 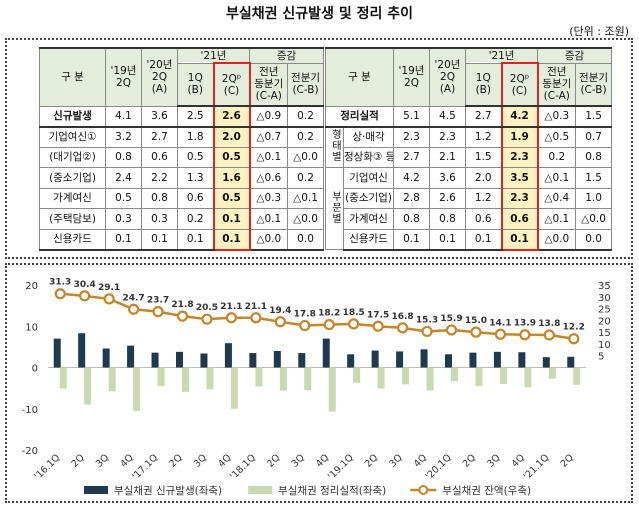 I want to click on data-row: 신규발생 4.1 3.6 2.5 2.6 △0.9 0.2, so click(x=182, y=116).